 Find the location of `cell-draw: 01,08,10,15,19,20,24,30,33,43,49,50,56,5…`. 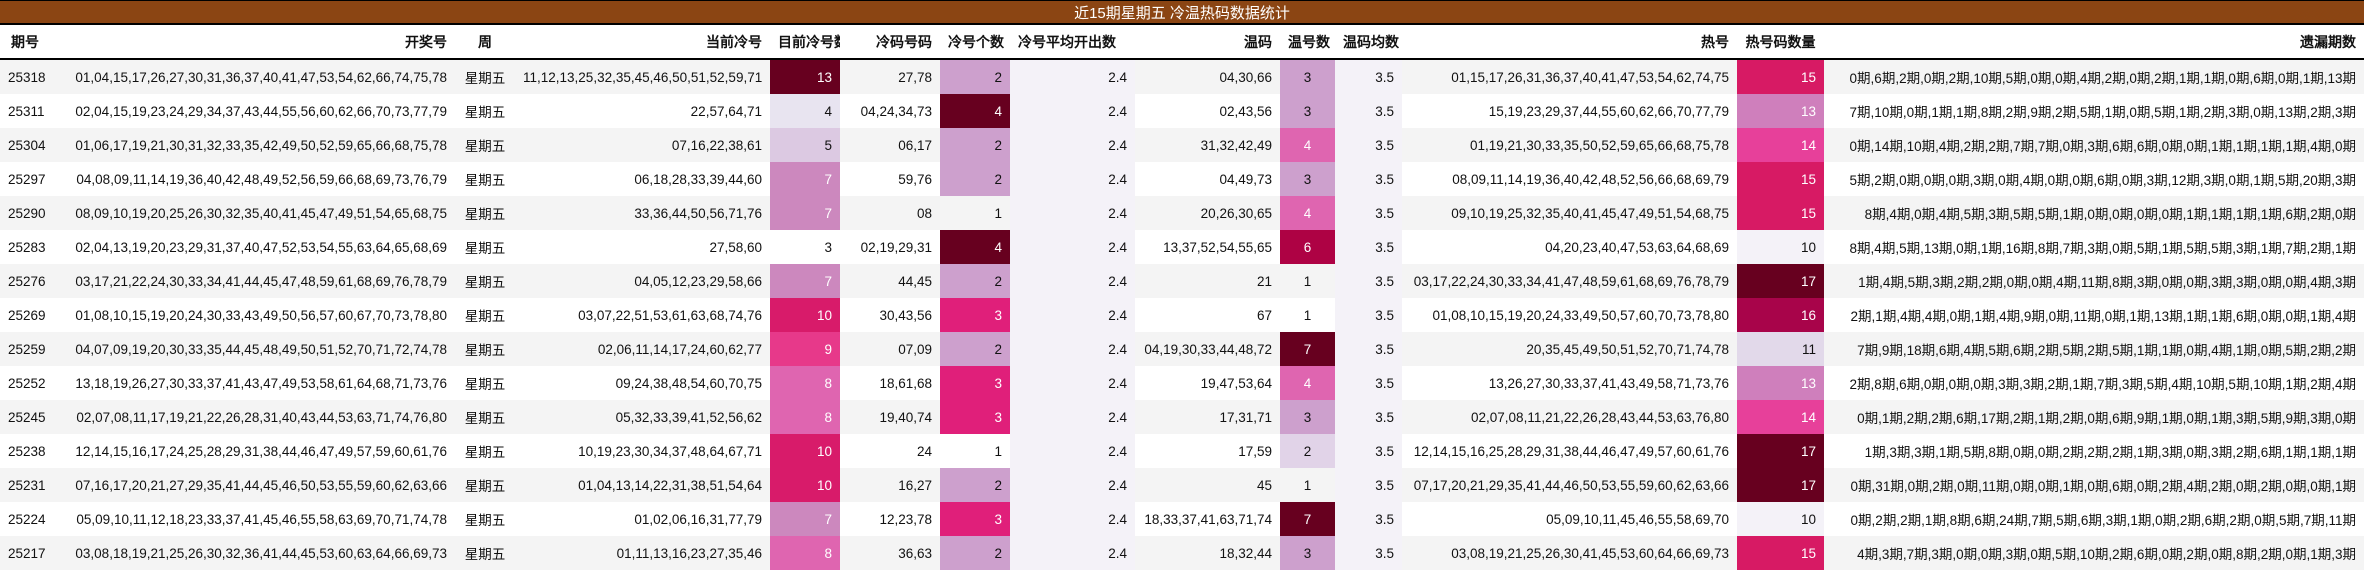

cell-draw: 01,08,10,15,19,20,24,30,33,43,49,50,56,5… is located at coordinates (252, 315).